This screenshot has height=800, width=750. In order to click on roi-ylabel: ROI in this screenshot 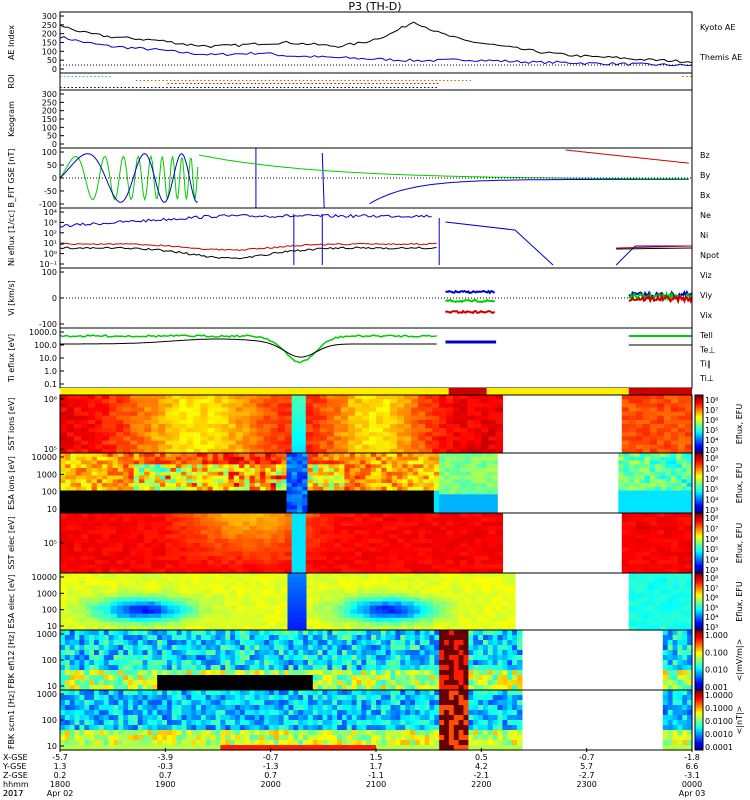, I will do `click(11, 81)`.